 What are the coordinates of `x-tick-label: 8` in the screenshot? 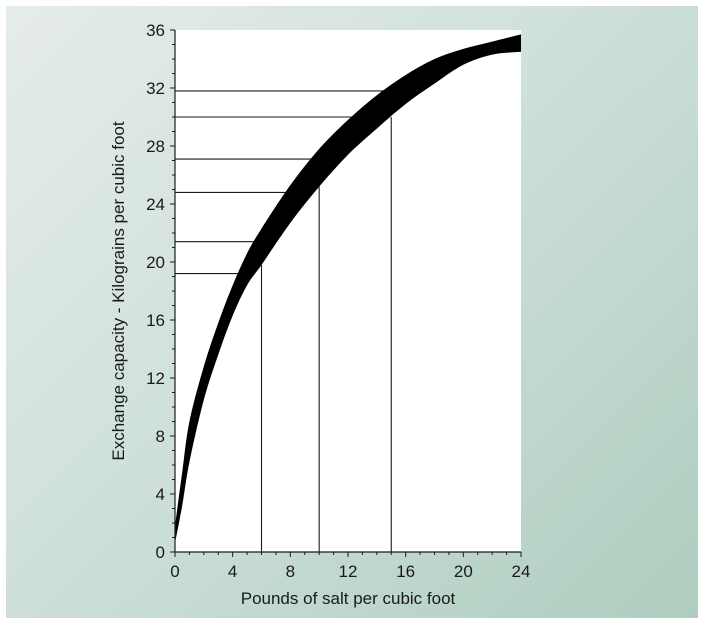 It's located at (290, 571).